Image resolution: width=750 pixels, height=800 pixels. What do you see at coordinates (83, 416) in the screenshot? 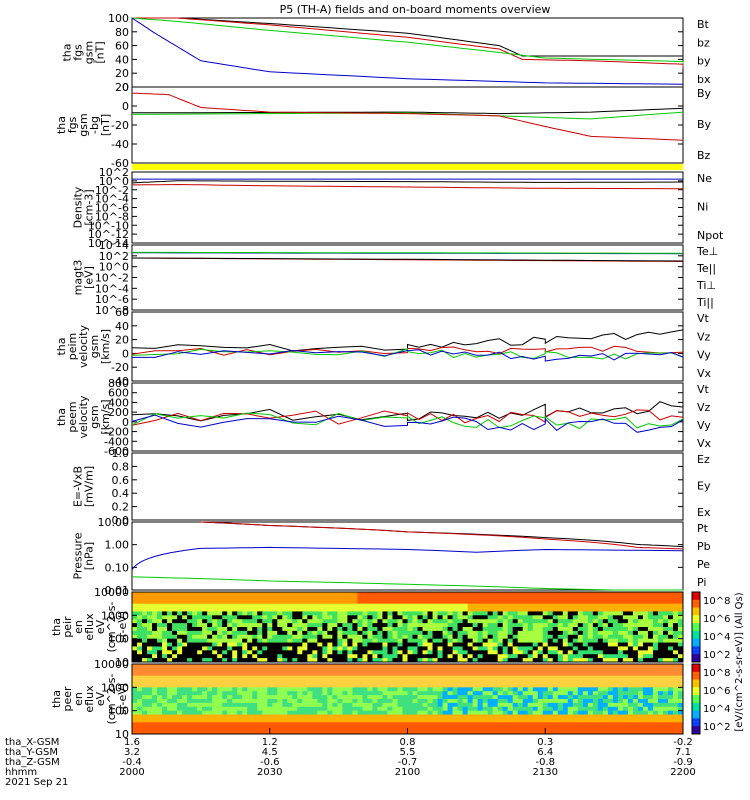
I see `y-axis-label: velocity` at bounding box center [83, 416].